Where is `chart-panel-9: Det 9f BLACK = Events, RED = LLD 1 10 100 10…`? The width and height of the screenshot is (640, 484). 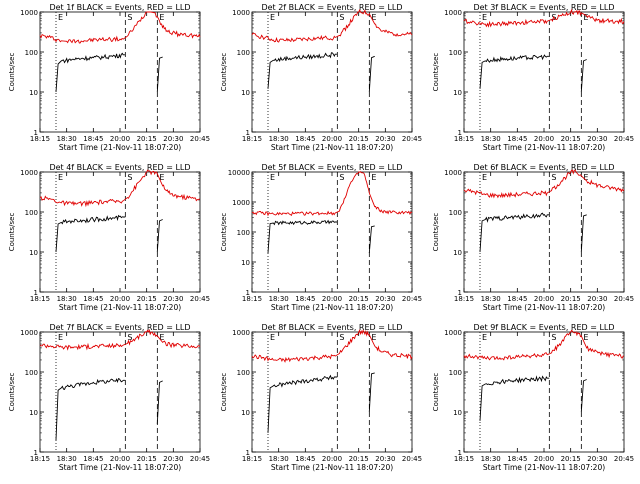
chart-panel-9: Det 9f BLACK = Events, RED = LLD 1 10 100 10… is located at coordinates (533, 397).